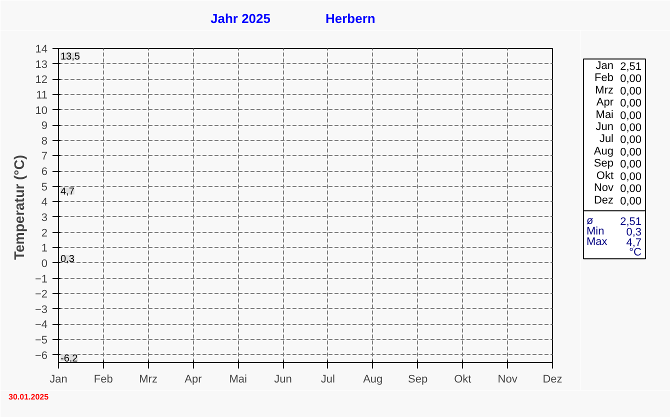 The image size is (670, 417). I want to click on chart-subtitle: Herbern, so click(351, 18).